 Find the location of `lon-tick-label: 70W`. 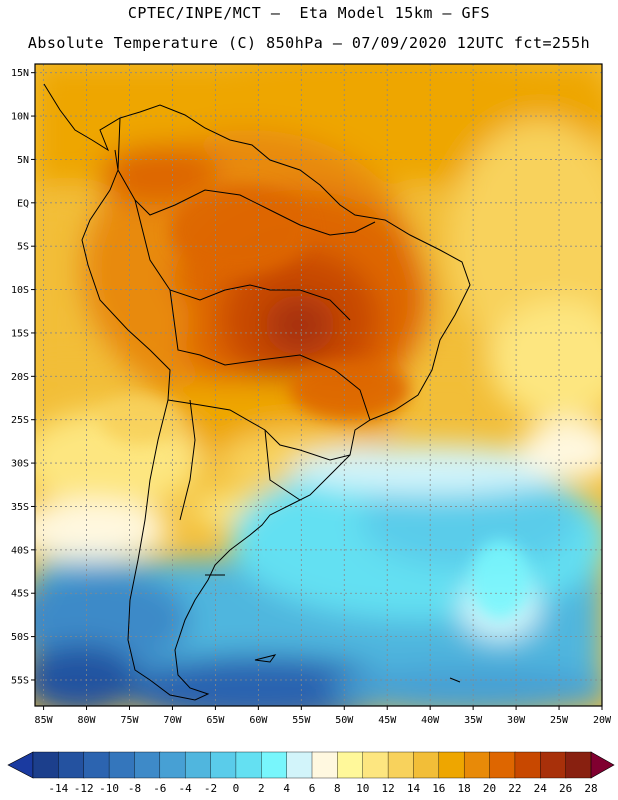

lon-tick-label: 70W is located at coordinates (172, 720).